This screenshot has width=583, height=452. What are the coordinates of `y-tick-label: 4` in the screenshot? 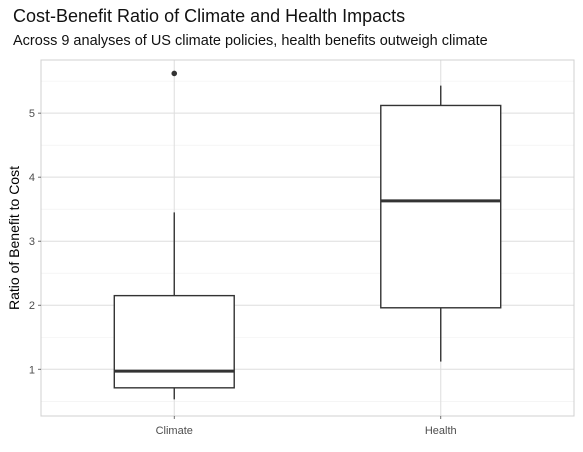 It's located at (32, 178).